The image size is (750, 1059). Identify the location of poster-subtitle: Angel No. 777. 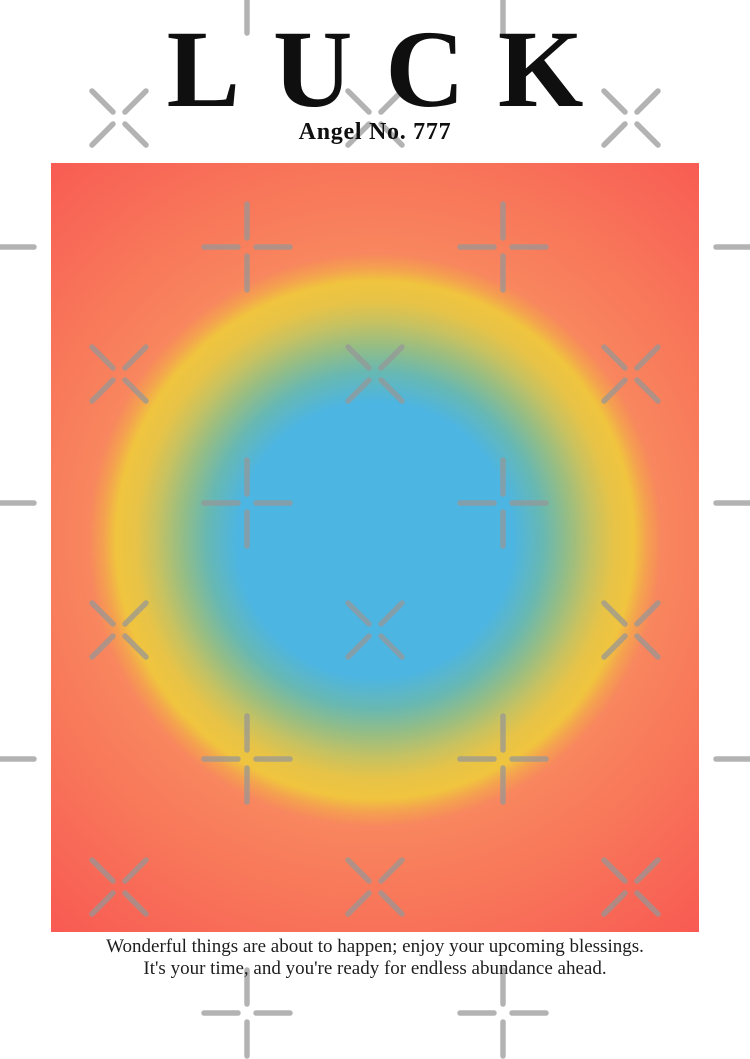
(375, 132).